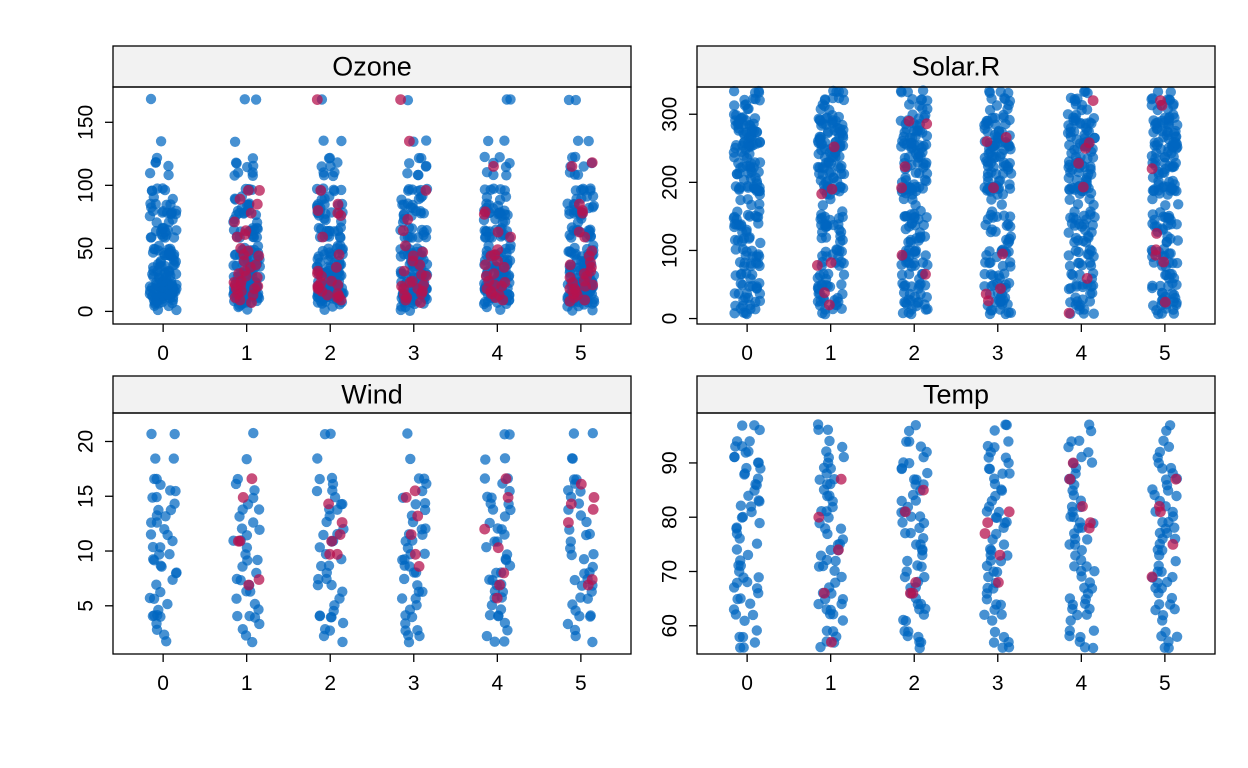 The width and height of the screenshot is (1248, 768). Describe the element at coordinates (670, 517) in the screenshot. I see `y-tick-label: 80` at that location.